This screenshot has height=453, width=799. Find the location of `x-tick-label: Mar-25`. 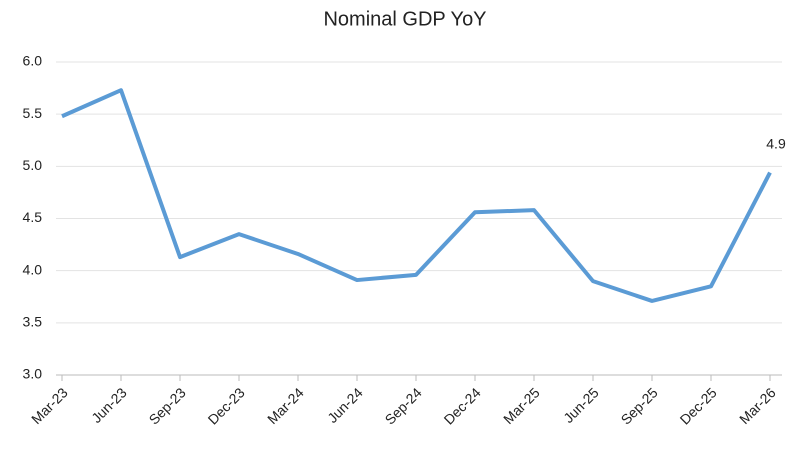

x-tick-label: Mar-25 is located at coordinates (521, 405).